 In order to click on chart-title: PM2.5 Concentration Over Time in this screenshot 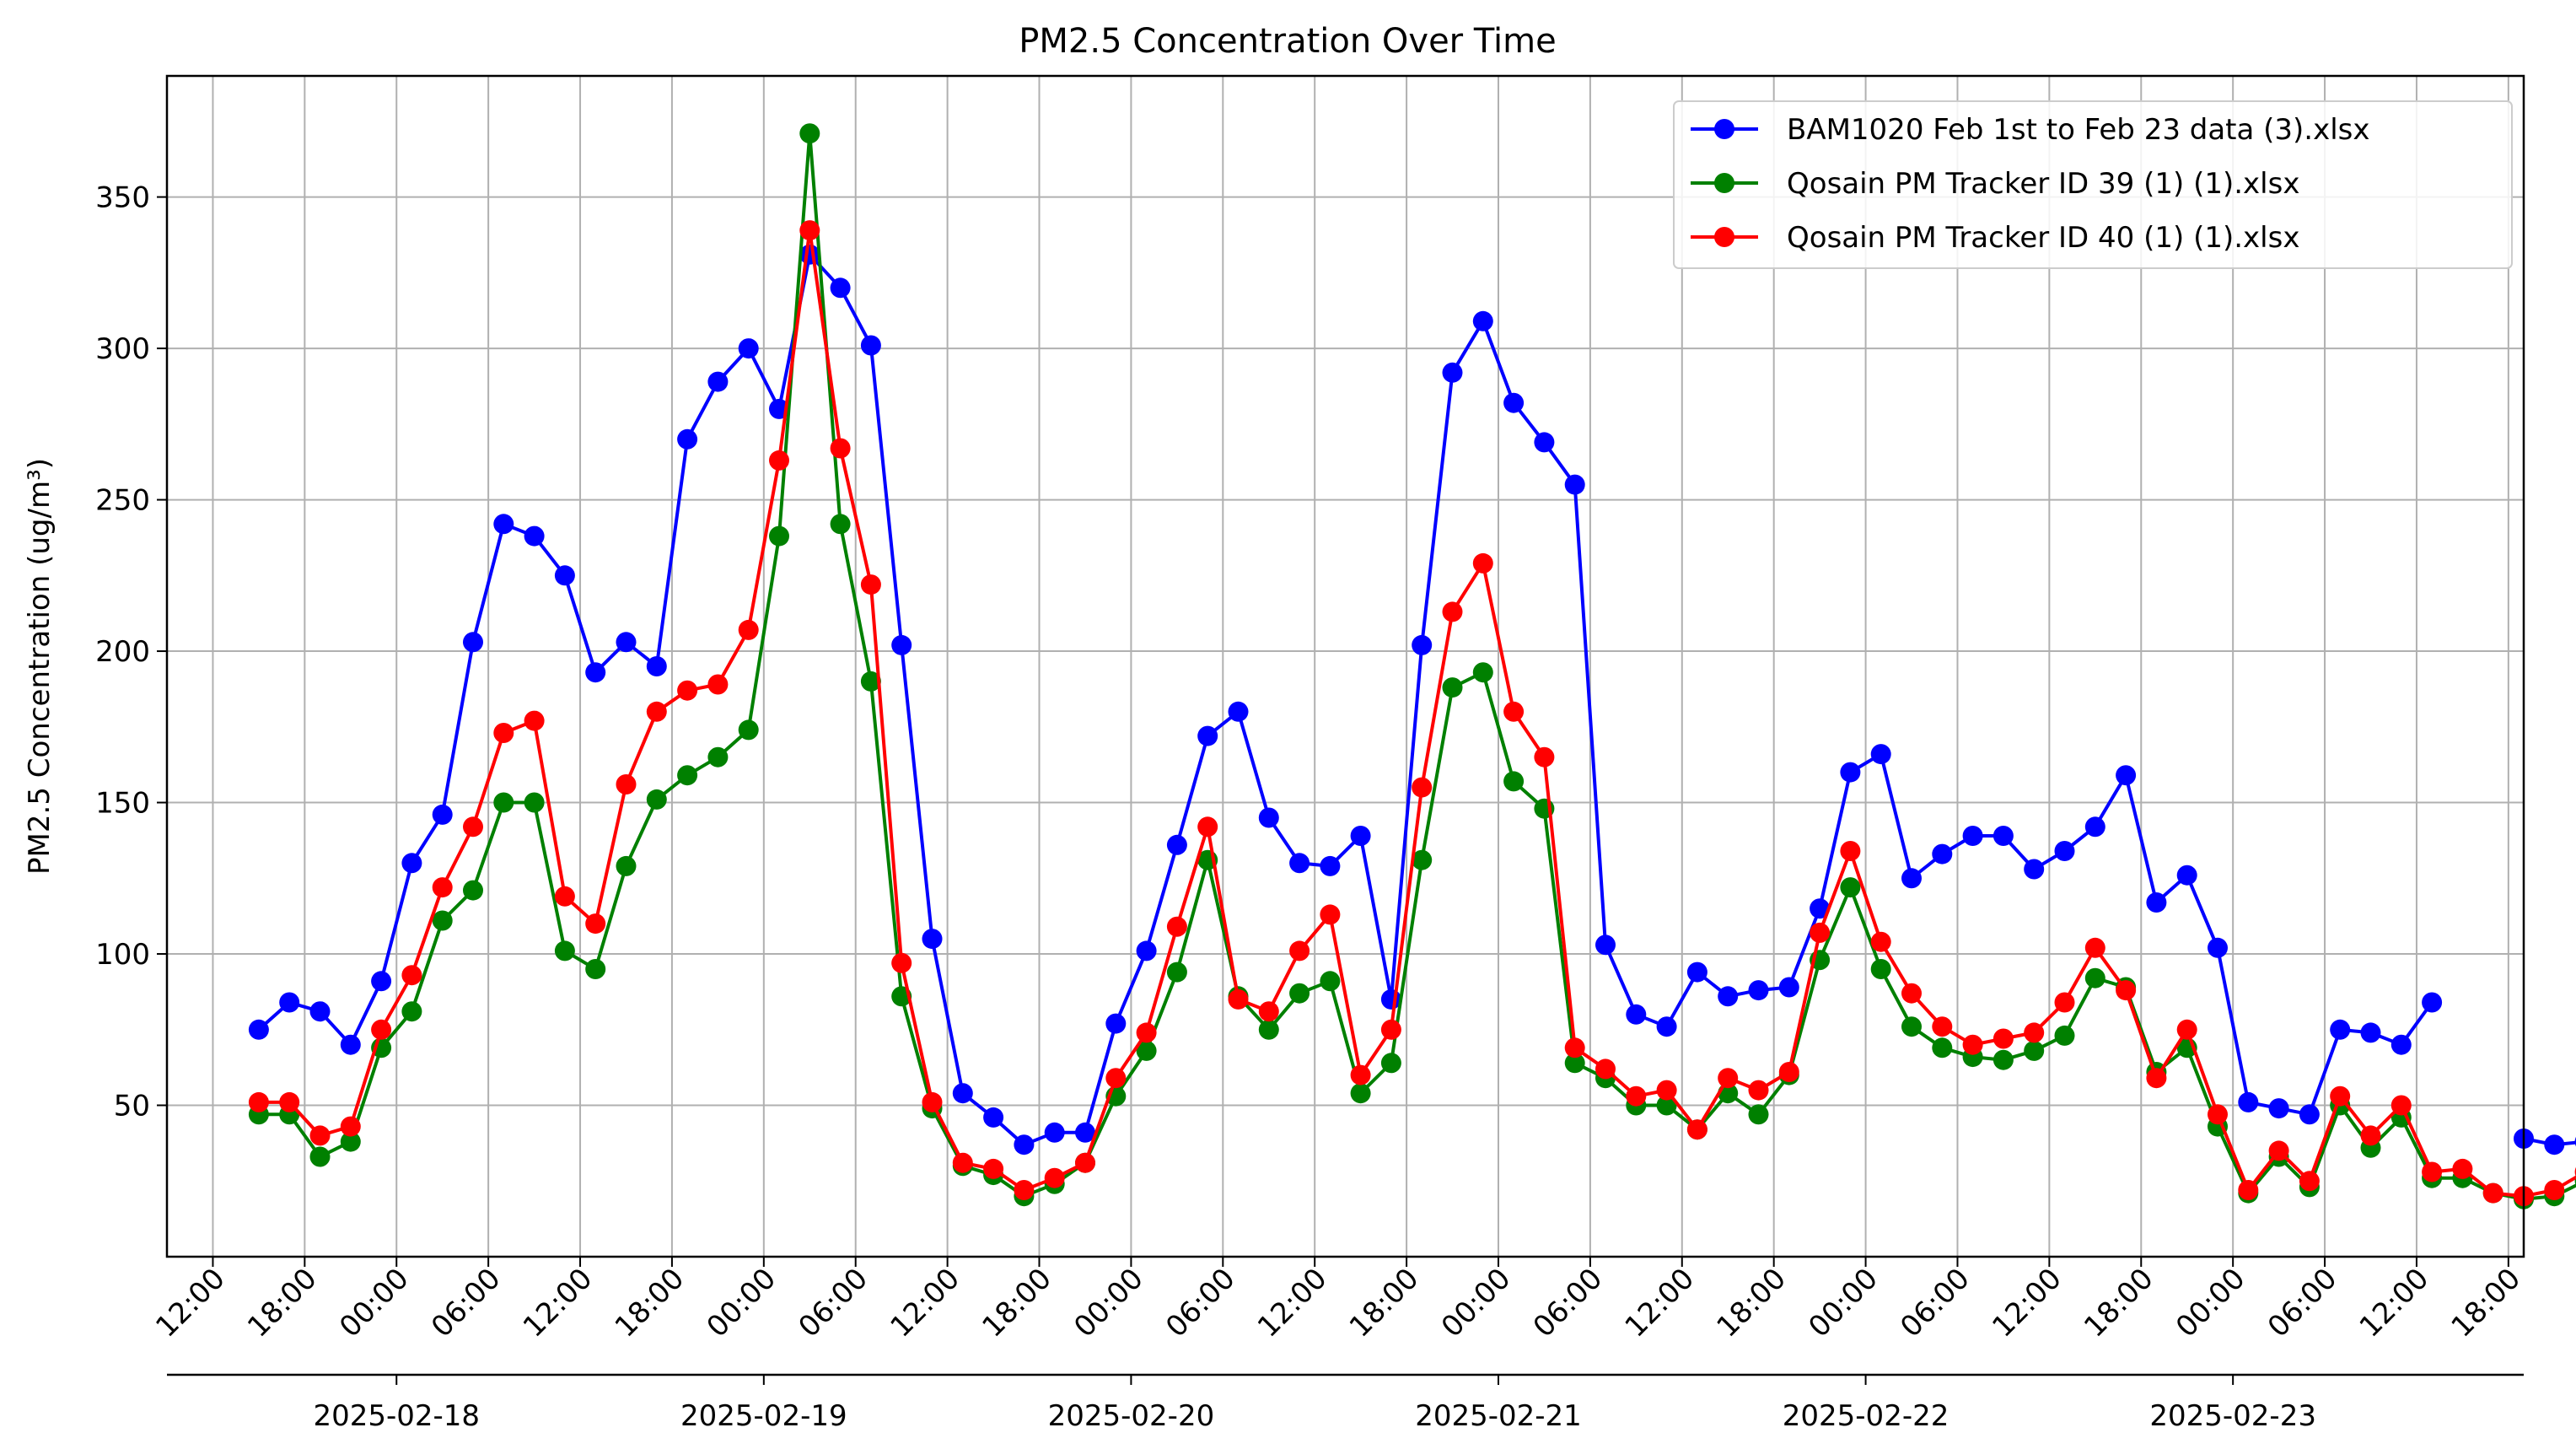, I will do `click(1288, 41)`.